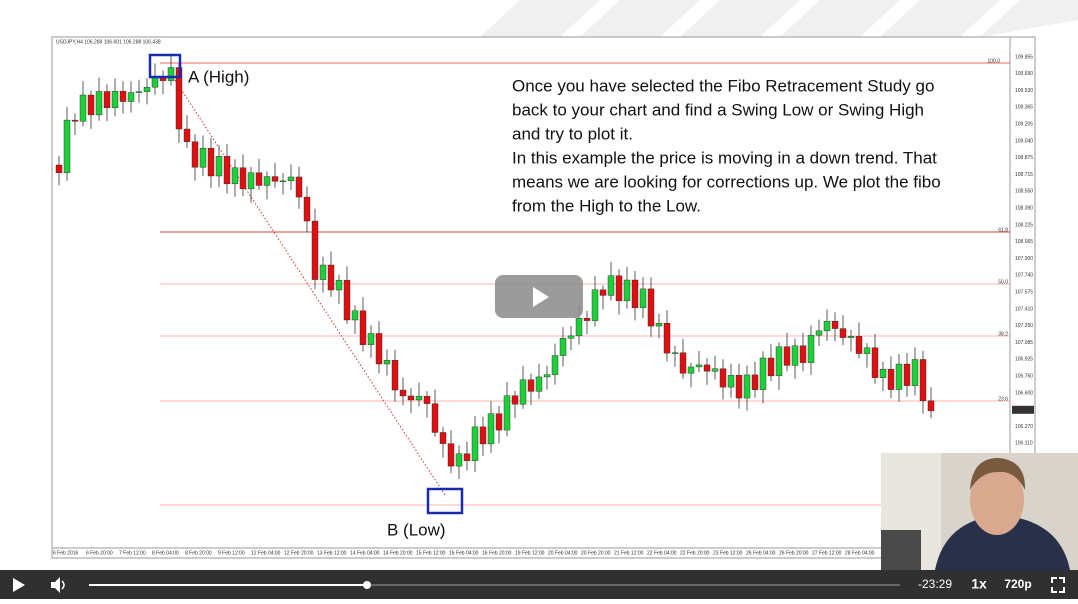  Describe the element at coordinates (1024, 209) in the screenshot. I see `price-label: 108.390` at that location.